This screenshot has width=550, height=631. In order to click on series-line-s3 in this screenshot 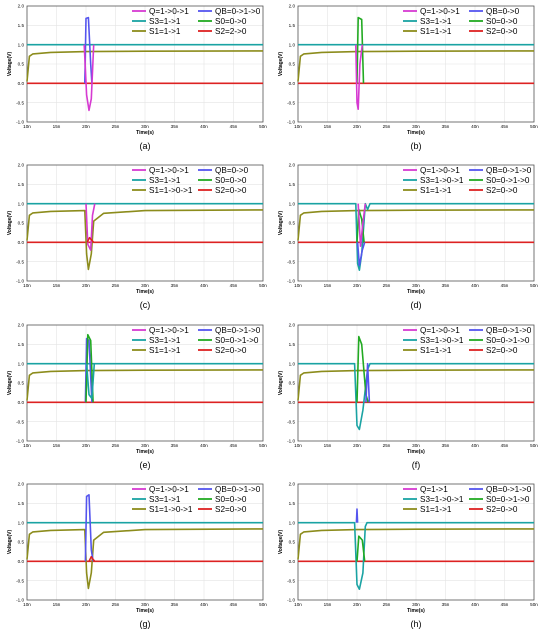, I will do `click(416, 396)`.